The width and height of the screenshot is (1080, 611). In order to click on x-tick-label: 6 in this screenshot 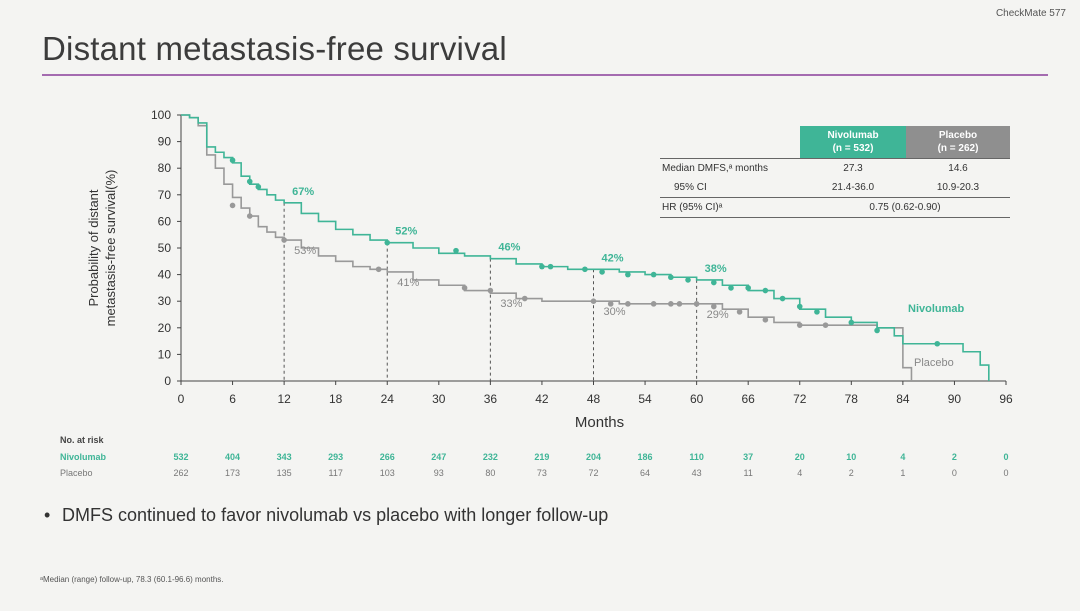, I will do `click(232, 399)`.